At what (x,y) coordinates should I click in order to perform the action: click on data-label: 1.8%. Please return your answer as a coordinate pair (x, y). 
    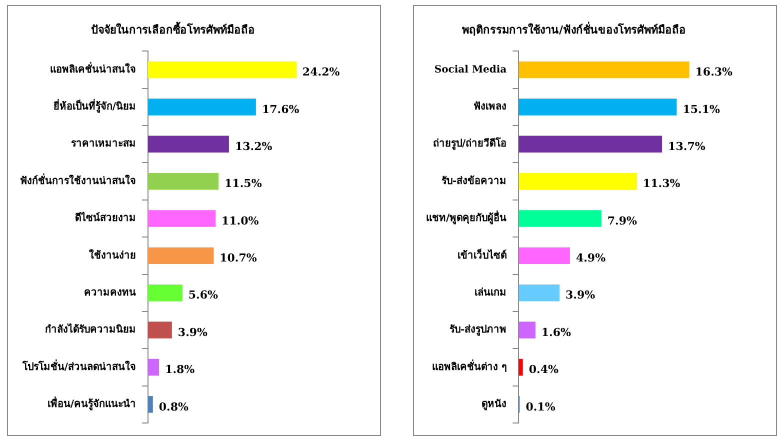
    Looking at the image, I should click on (180, 369).